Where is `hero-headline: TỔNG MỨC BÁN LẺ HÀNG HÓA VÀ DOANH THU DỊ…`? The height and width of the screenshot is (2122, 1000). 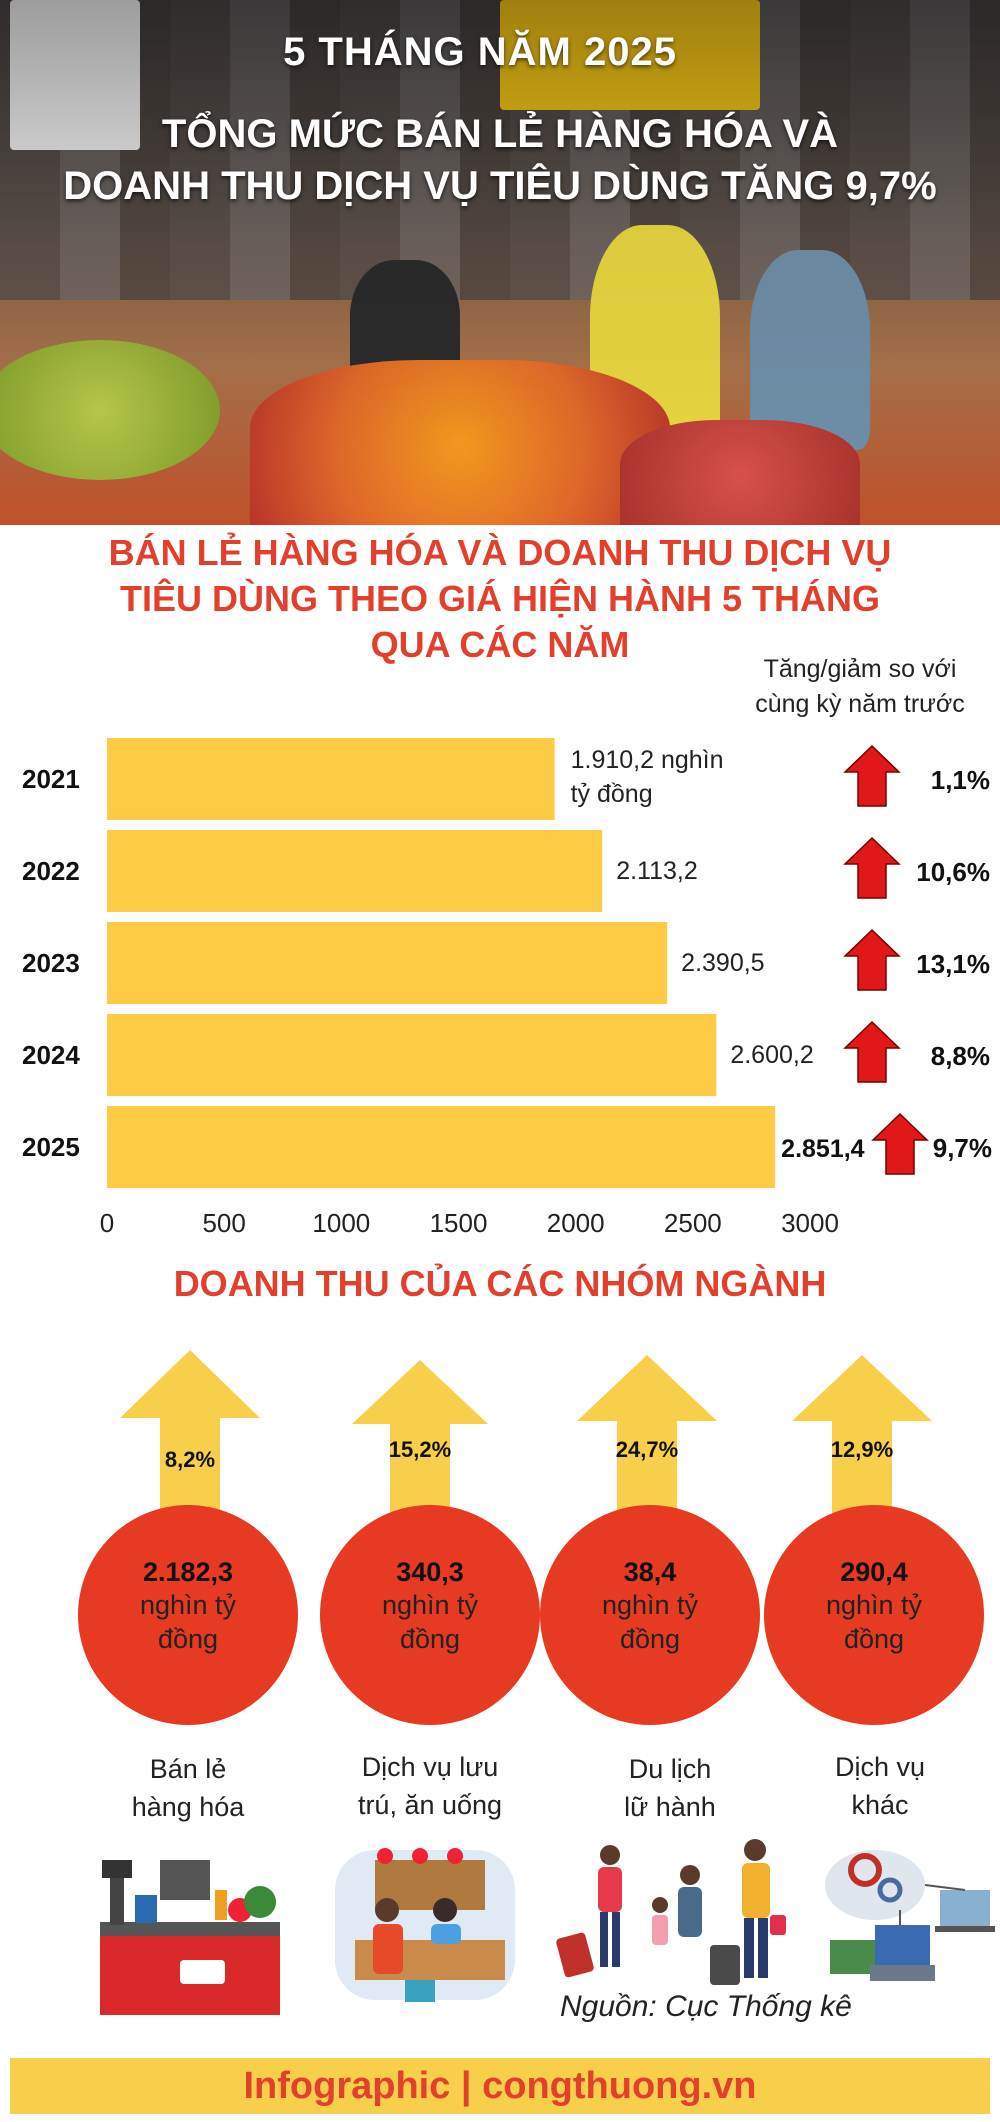 hero-headline: TỔNG MỨC BÁN LẺ HÀNG HÓA VÀ DOANH THU DỊ… is located at coordinates (500, 160).